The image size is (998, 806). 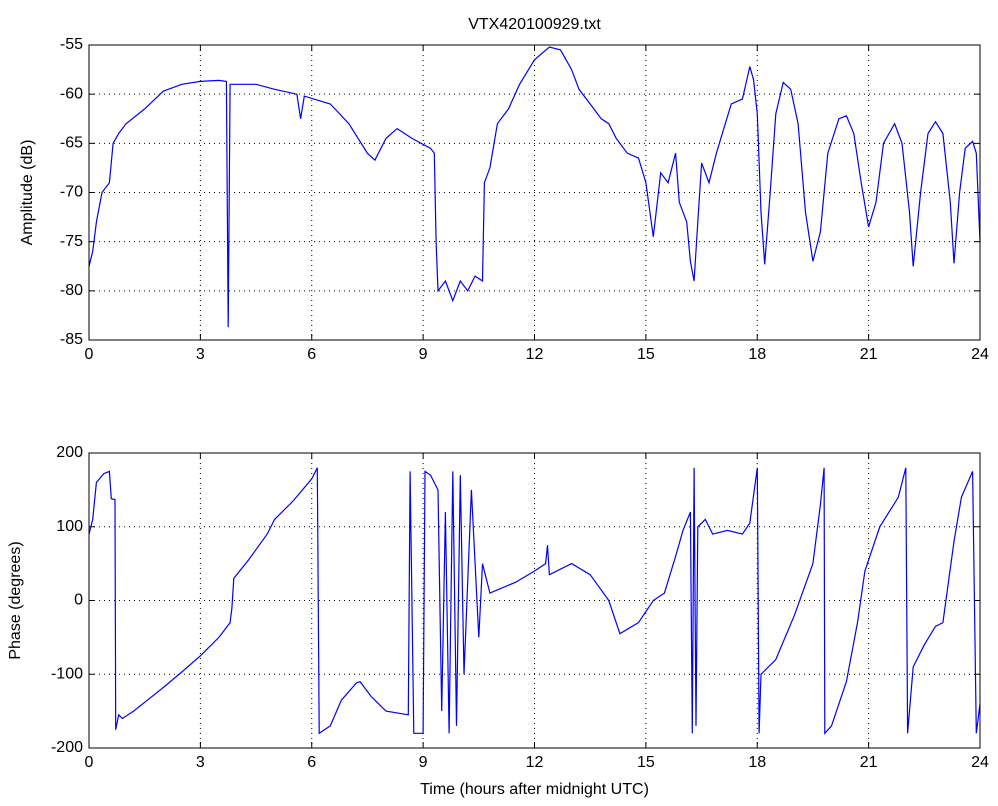 I want to click on y-tick-label: -200, so click(x=67, y=747).